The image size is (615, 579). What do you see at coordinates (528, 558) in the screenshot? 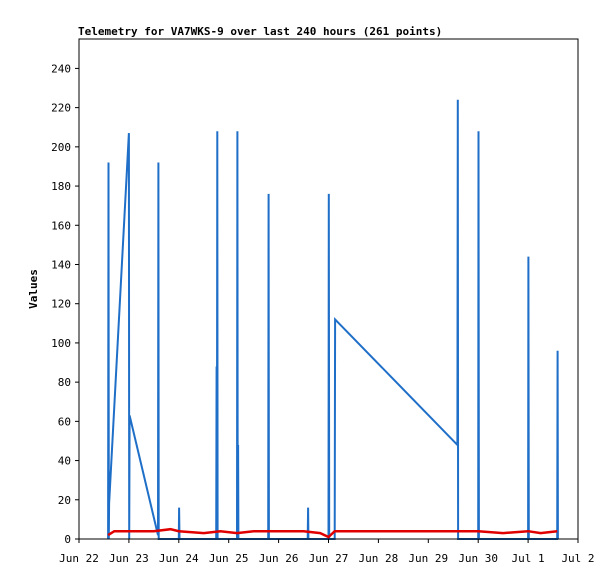
I see `x-tick-label: Jul 1` at bounding box center [528, 558].